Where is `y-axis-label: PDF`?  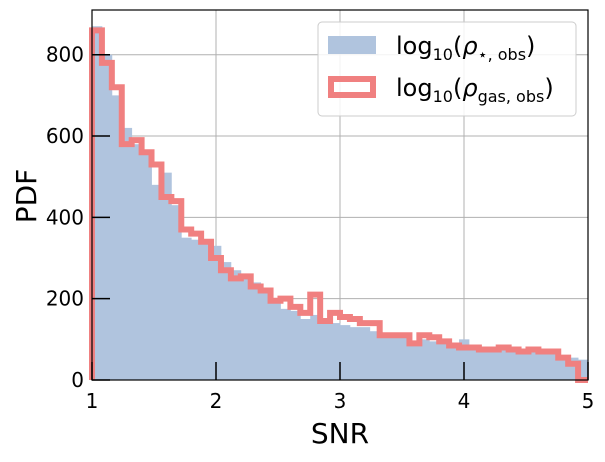 y-axis-label: PDF is located at coordinates (26, 196).